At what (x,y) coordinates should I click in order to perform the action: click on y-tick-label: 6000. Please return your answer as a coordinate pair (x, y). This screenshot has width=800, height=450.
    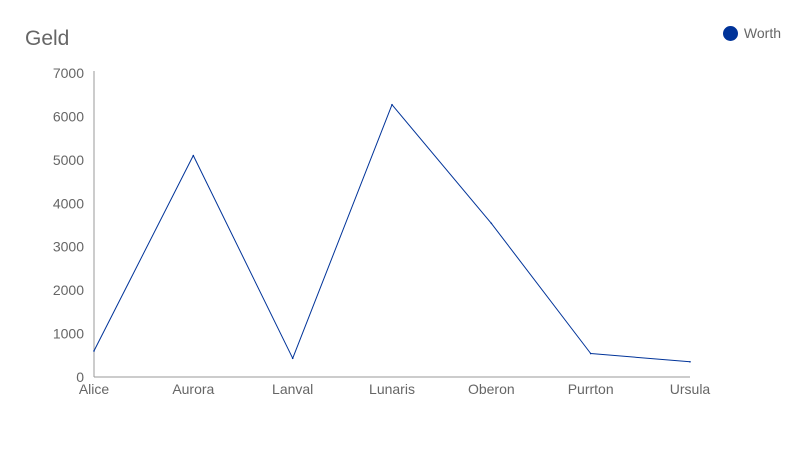
    Looking at the image, I should click on (68, 116).